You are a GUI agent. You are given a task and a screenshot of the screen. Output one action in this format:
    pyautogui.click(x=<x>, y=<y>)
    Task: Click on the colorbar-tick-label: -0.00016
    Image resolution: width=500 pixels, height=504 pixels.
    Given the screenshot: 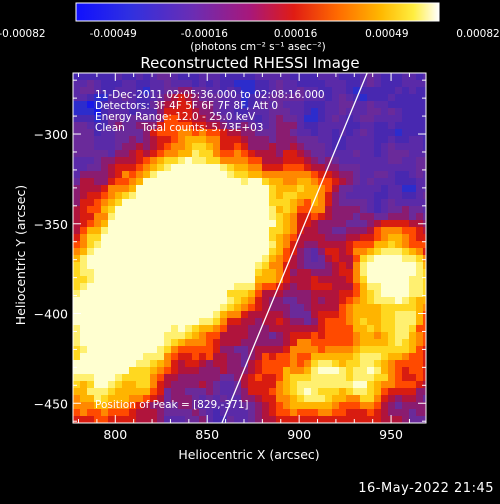 What is the action you would take?
    pyautogui.click(x=205, y=34)
    